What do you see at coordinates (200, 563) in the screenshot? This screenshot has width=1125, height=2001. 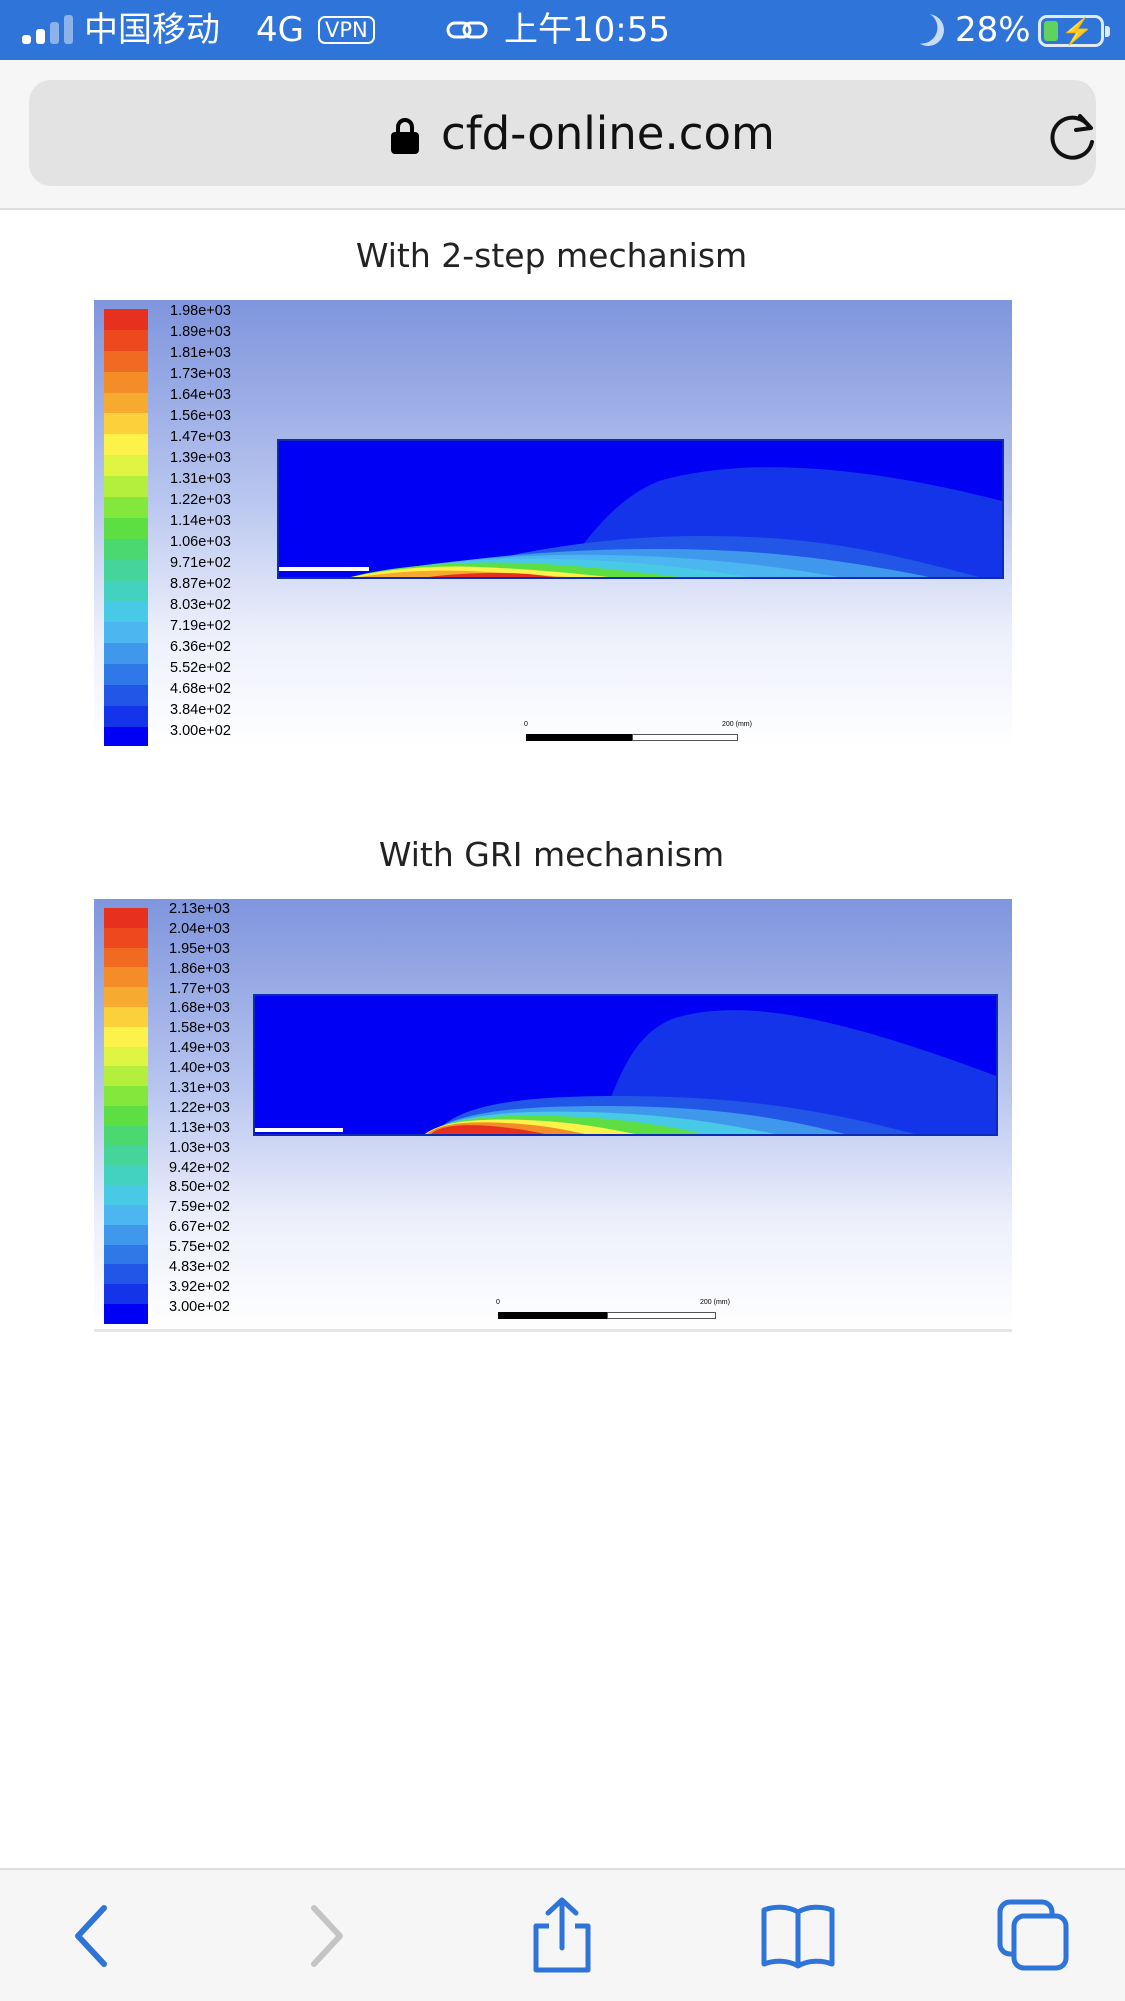 I see `legend-tick-label: 9.71e+02` at bounding box center [200, 563].